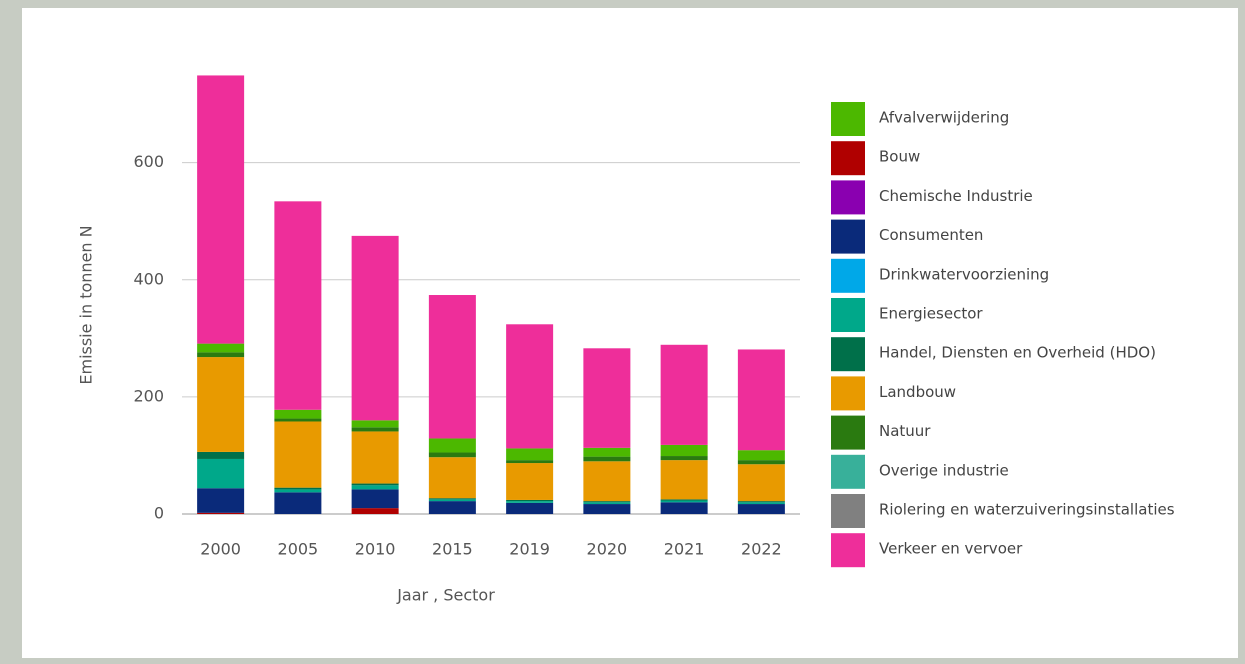 Image resolution: width=1245 pixels, height=664 pixels. What do you see at coordinates (607, 549) in the screenshot?
I see `x-tick-label: 2020` at bounding box center [607, 549].